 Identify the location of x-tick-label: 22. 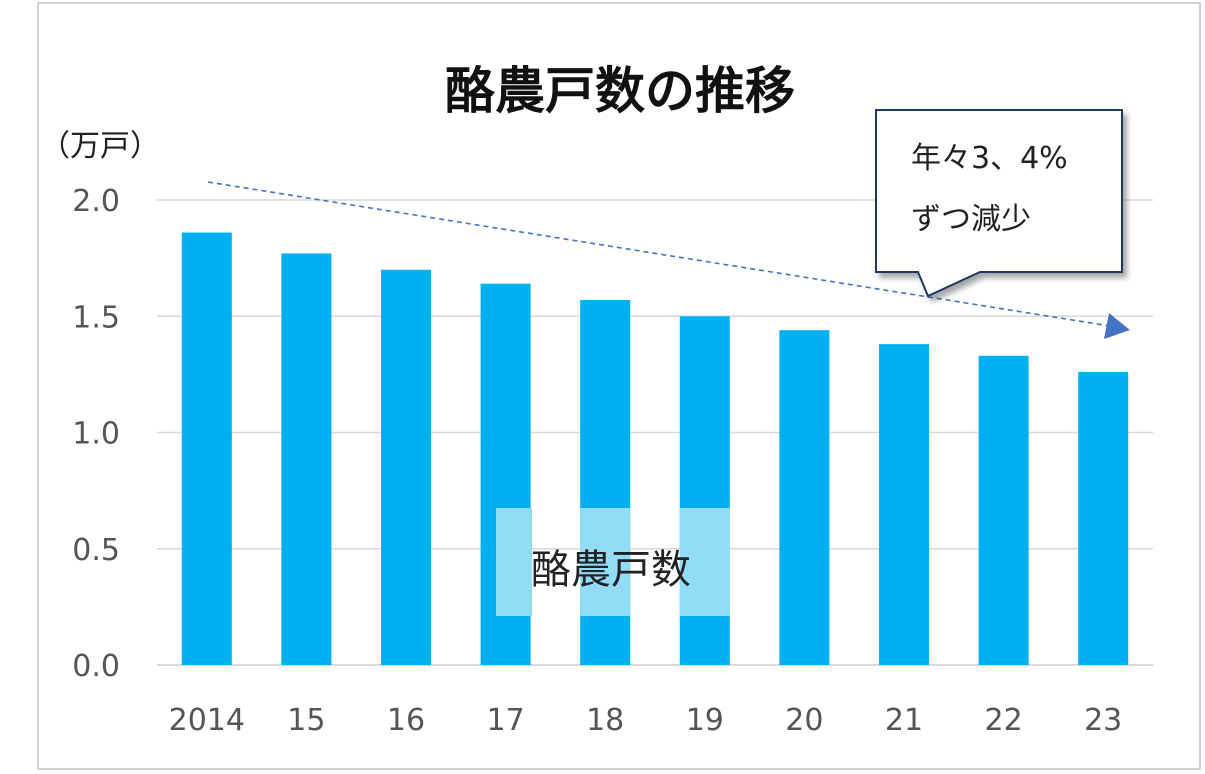
(1004, 720).